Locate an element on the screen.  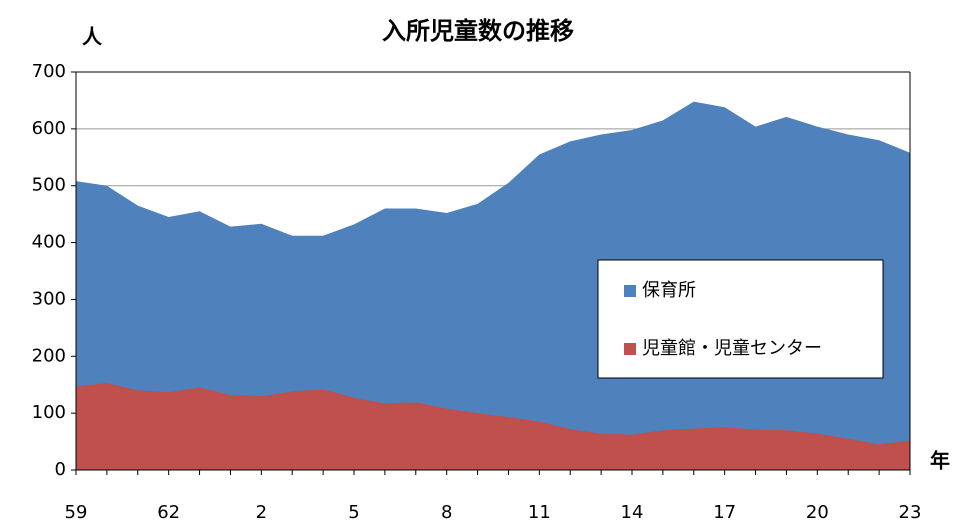
legend-label: 保育所 is located at coordinates (669, 290).